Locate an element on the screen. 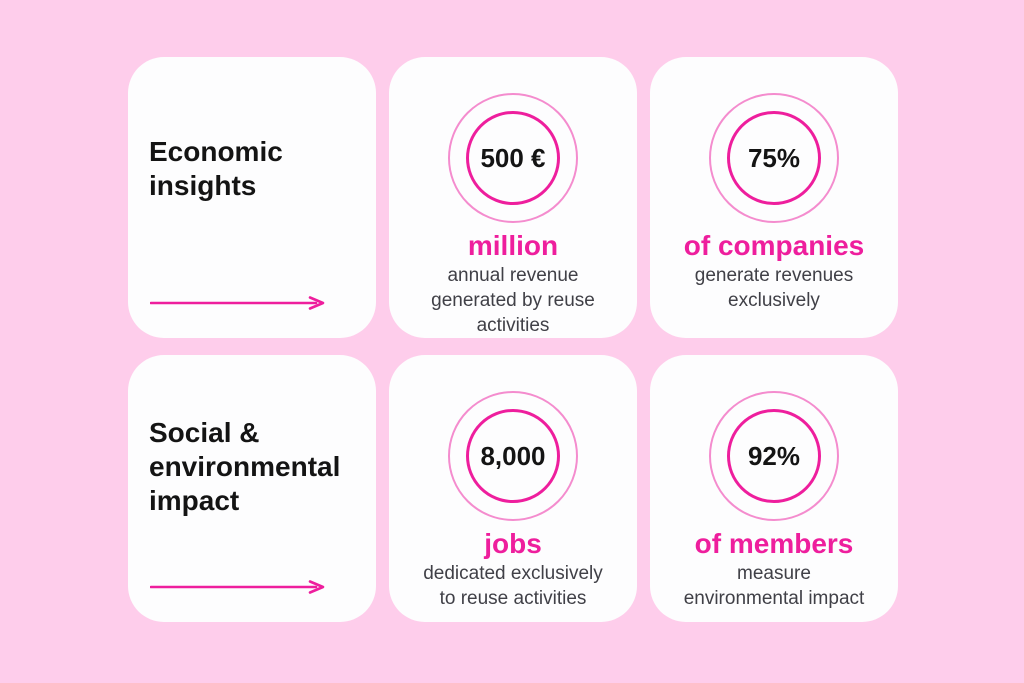 This screenshot has width=1024, height=683. stat-circle-inner: 8,000 is located at coordinates (513, 456).